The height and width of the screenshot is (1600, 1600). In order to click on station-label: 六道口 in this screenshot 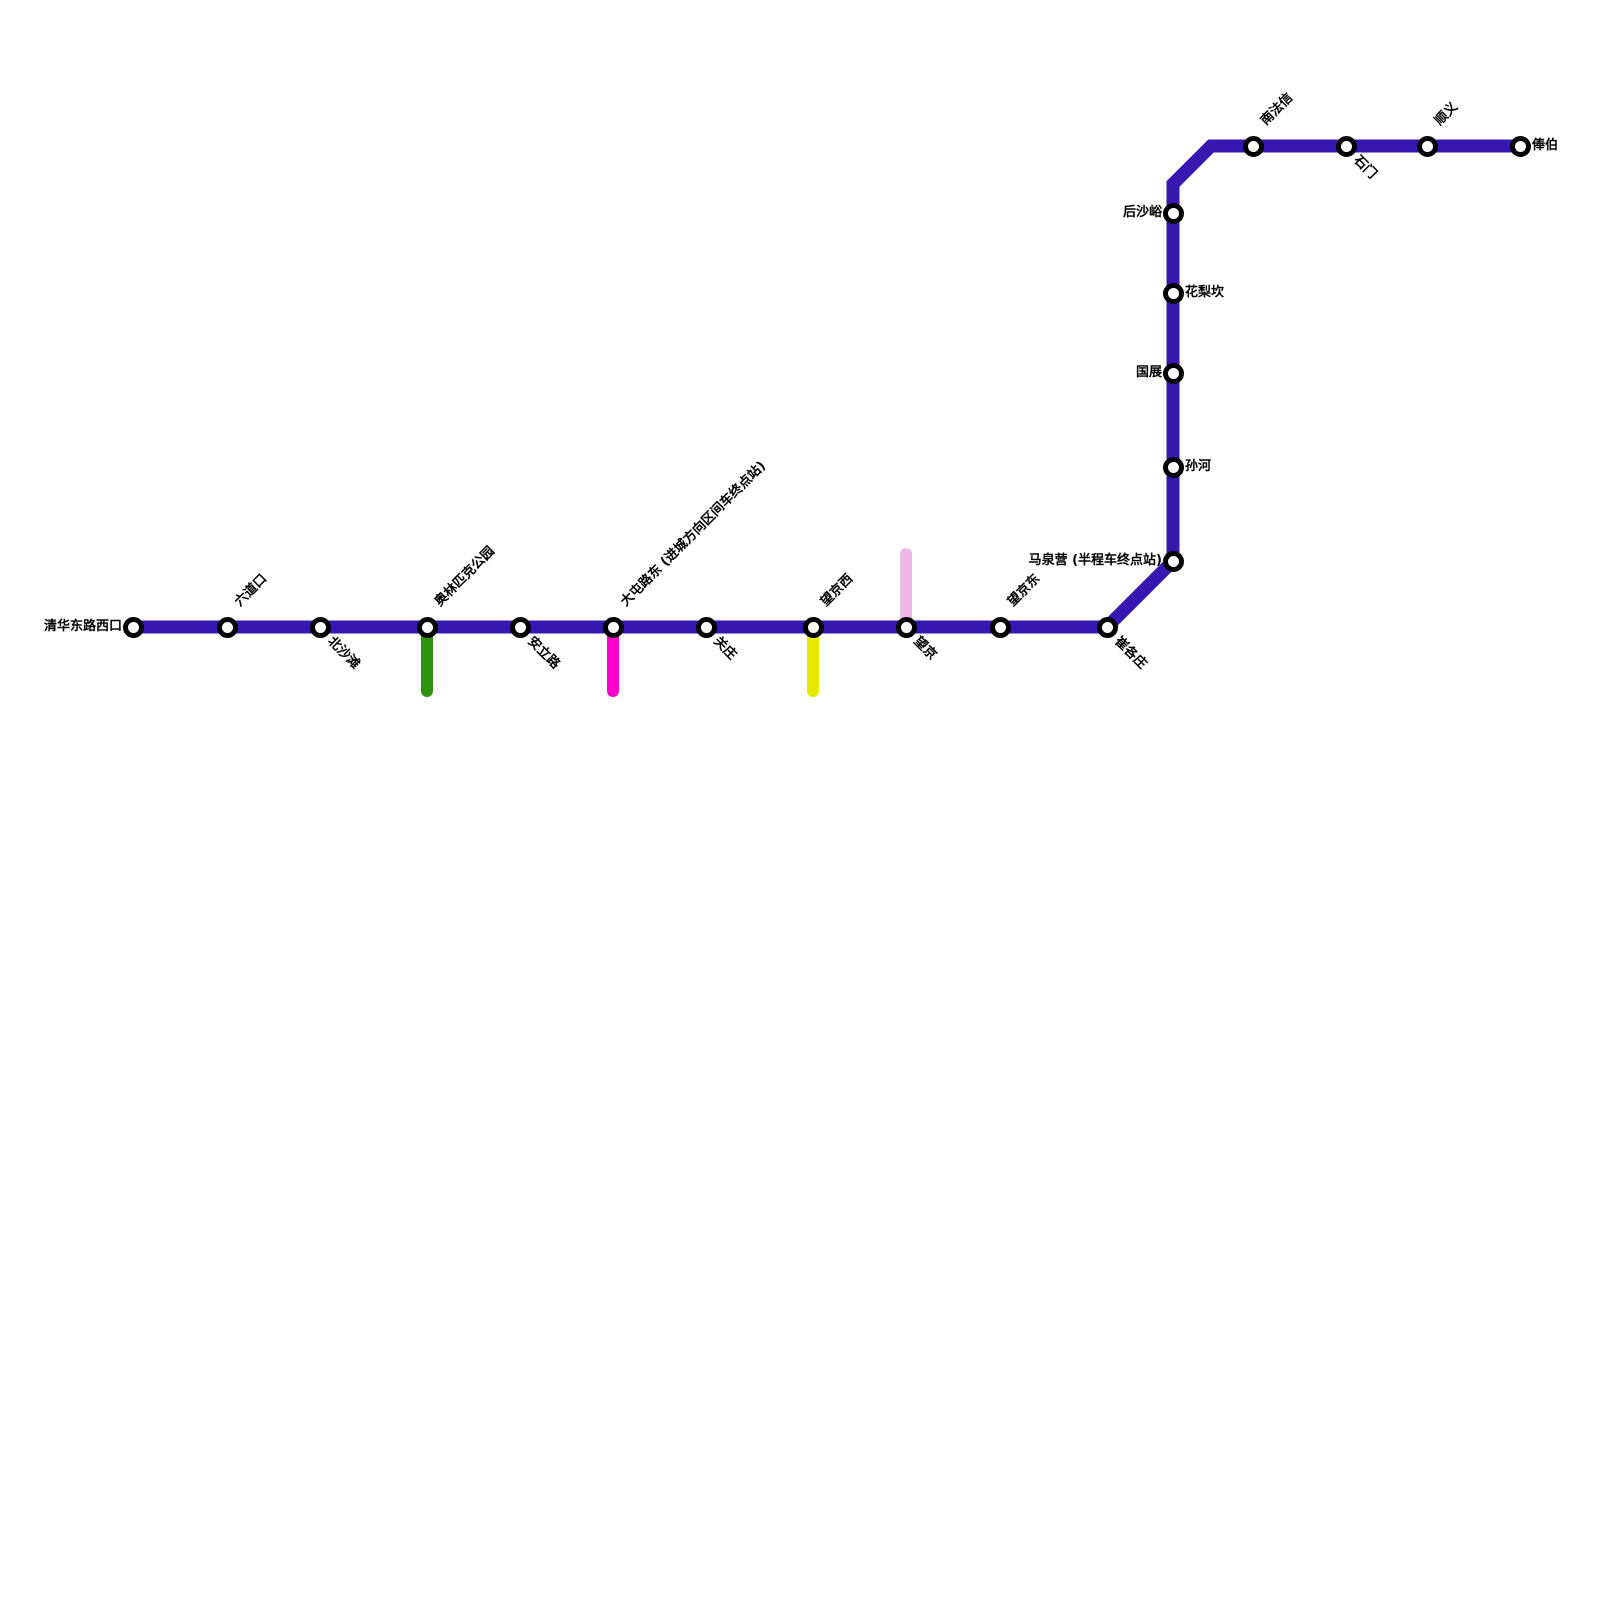, I will do `click(251, 590)`.